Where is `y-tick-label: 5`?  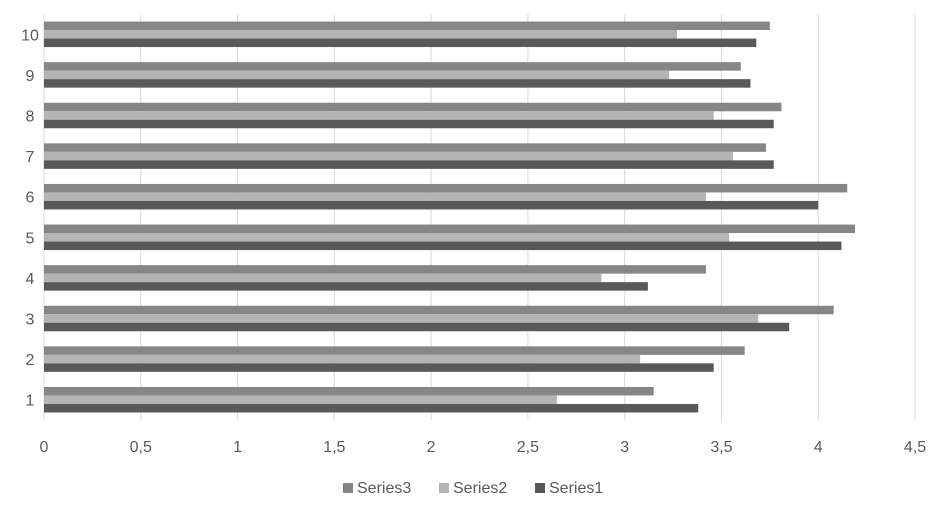 y-tick-label: 5 is located at coordinates (30, 238).